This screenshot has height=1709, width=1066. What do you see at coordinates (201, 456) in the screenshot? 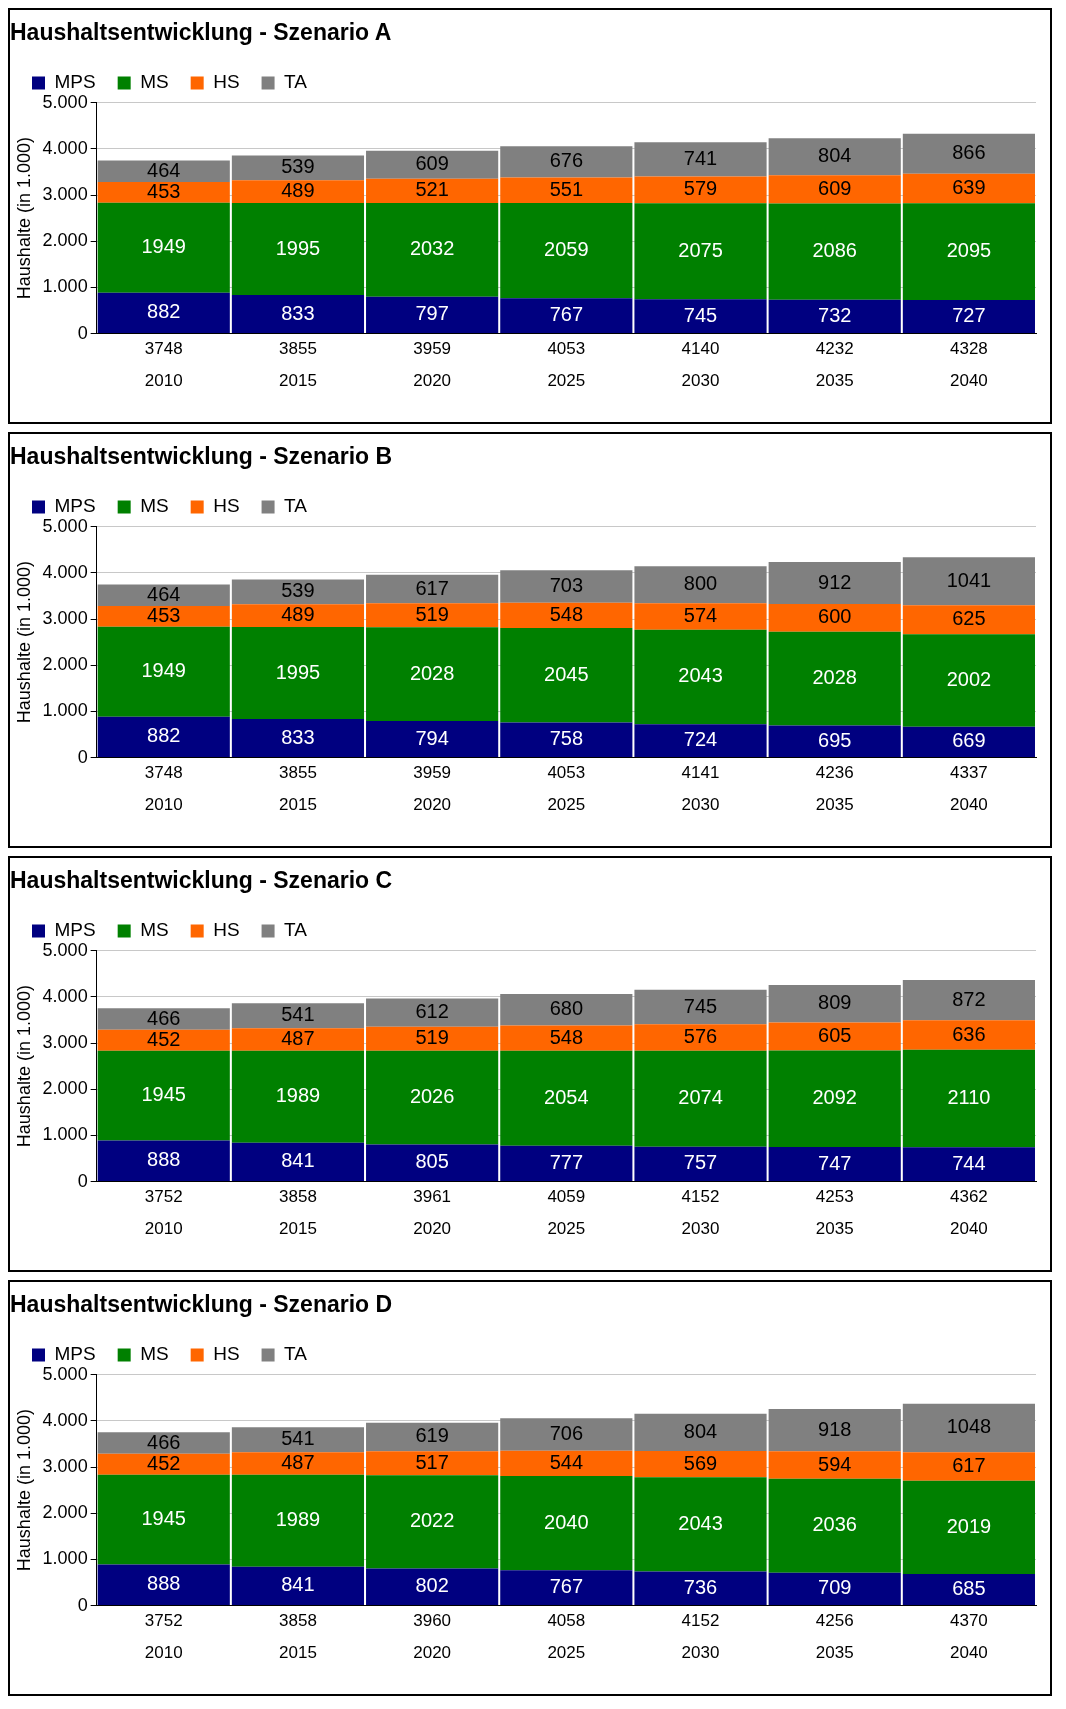
I see `chart-title: Haushaltsentwicklung - Szenario B` at bounding box center [201, 456].